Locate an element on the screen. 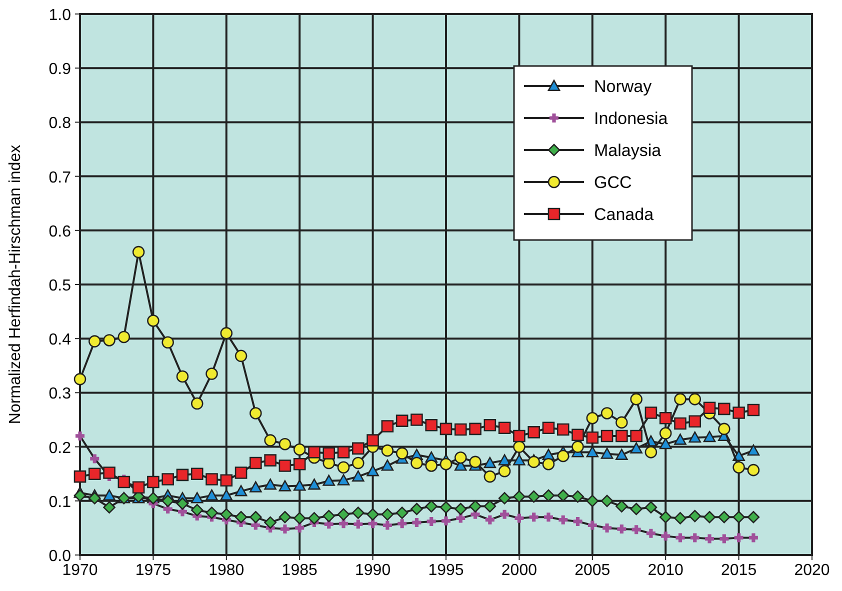 This screenshot has height=591, width=842. x-tick-label: 2010 is located at coordinates (666, 570).